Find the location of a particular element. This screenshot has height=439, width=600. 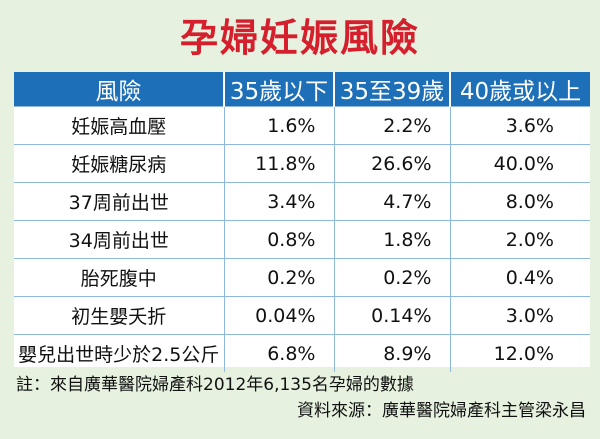

value-cell: 40.0% is located at coordinates (520, 163).